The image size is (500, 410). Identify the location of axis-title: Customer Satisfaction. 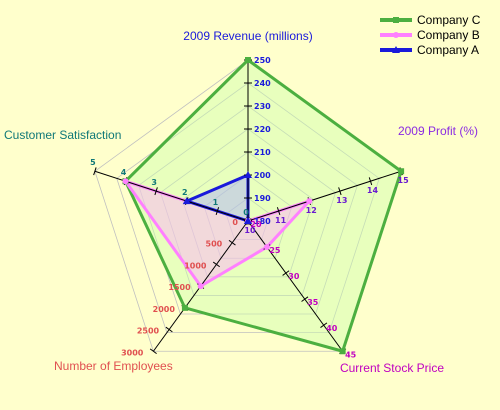
(62, 135).